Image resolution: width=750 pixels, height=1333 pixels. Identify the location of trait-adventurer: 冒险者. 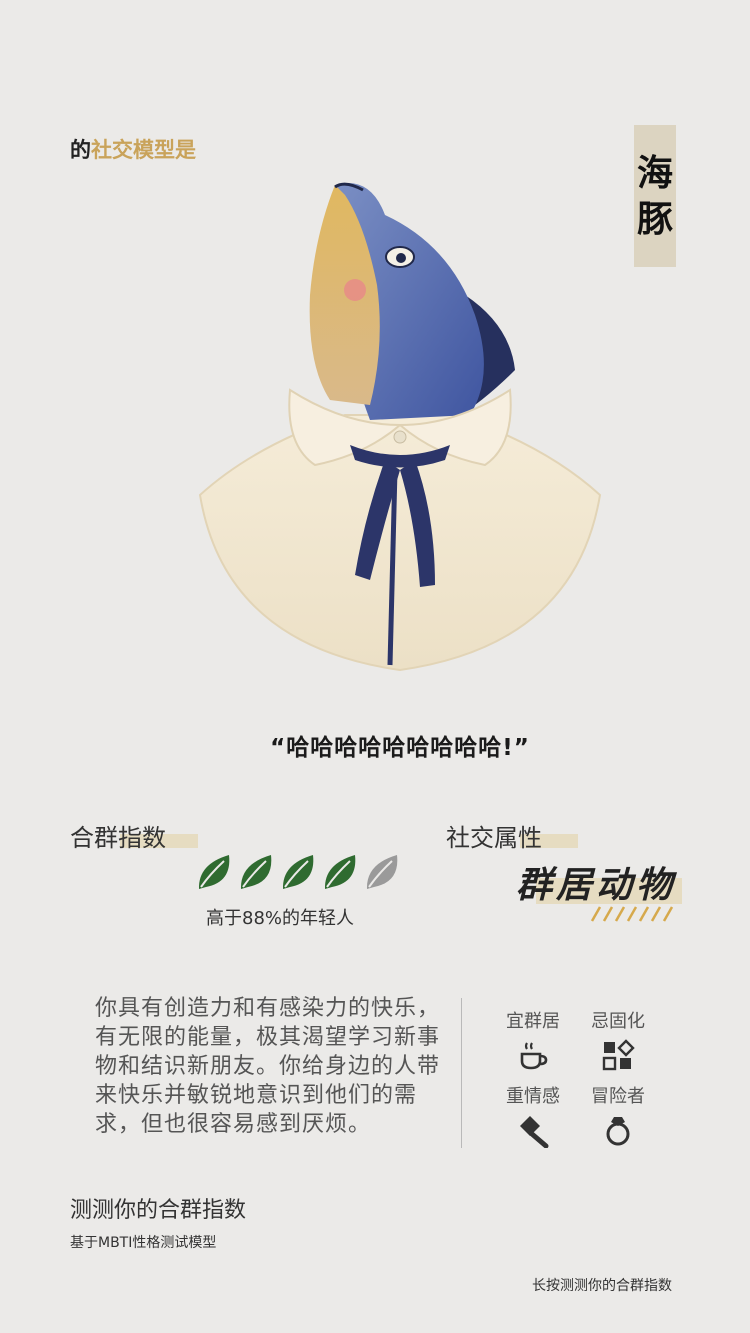
(618, 1115).